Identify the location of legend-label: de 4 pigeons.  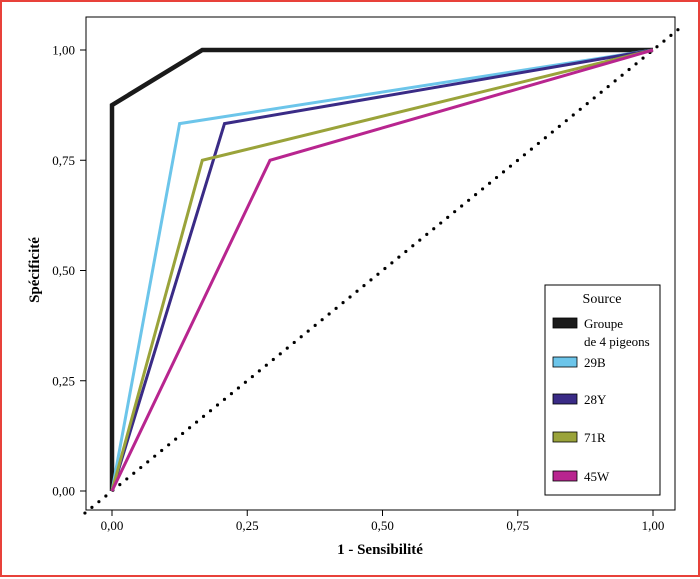
(617, 341).